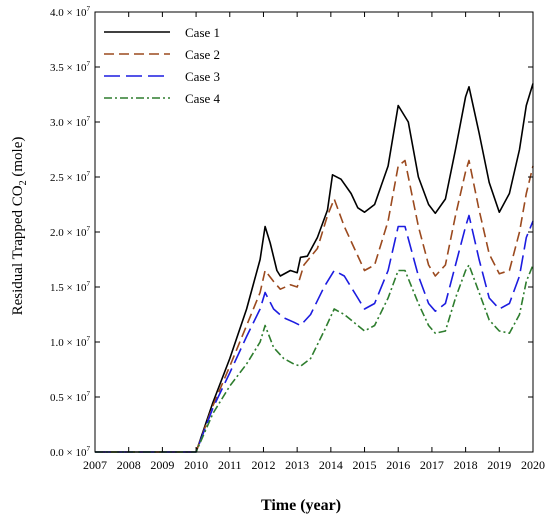 This screenshot has width=550, height=520. I want to click on y-tick-label: 0.5 × 10⁷, so click(70, 397).